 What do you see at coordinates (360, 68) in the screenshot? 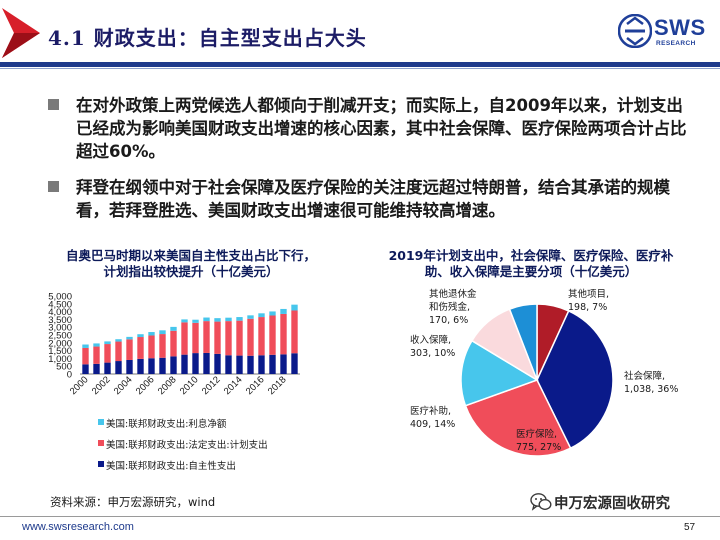
I see `title-rule-thin` at bounding box center [360, 68].